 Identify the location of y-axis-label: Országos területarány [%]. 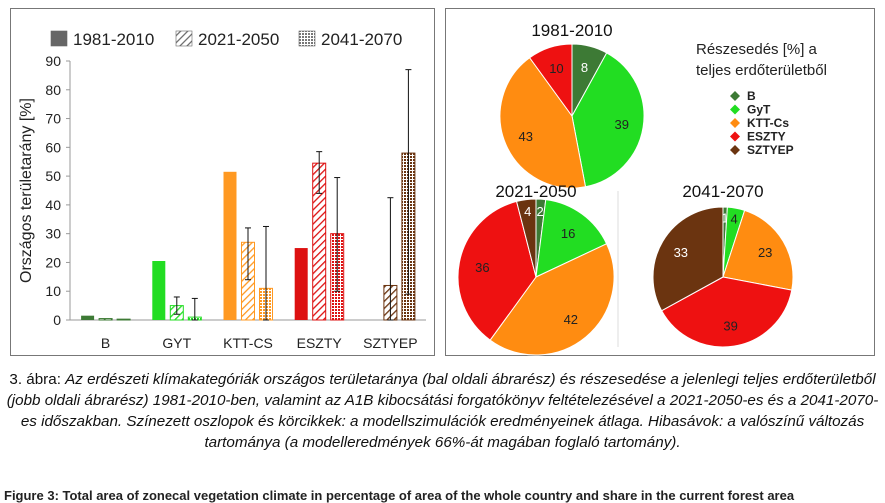
(26, 190).